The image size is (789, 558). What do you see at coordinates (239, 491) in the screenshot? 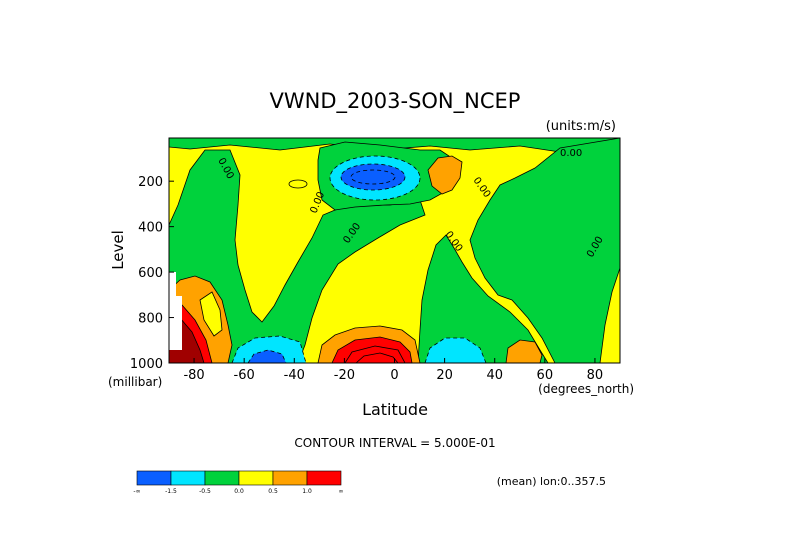
I see `colorbar-label: 0.0` at bounding box center [239, 491].